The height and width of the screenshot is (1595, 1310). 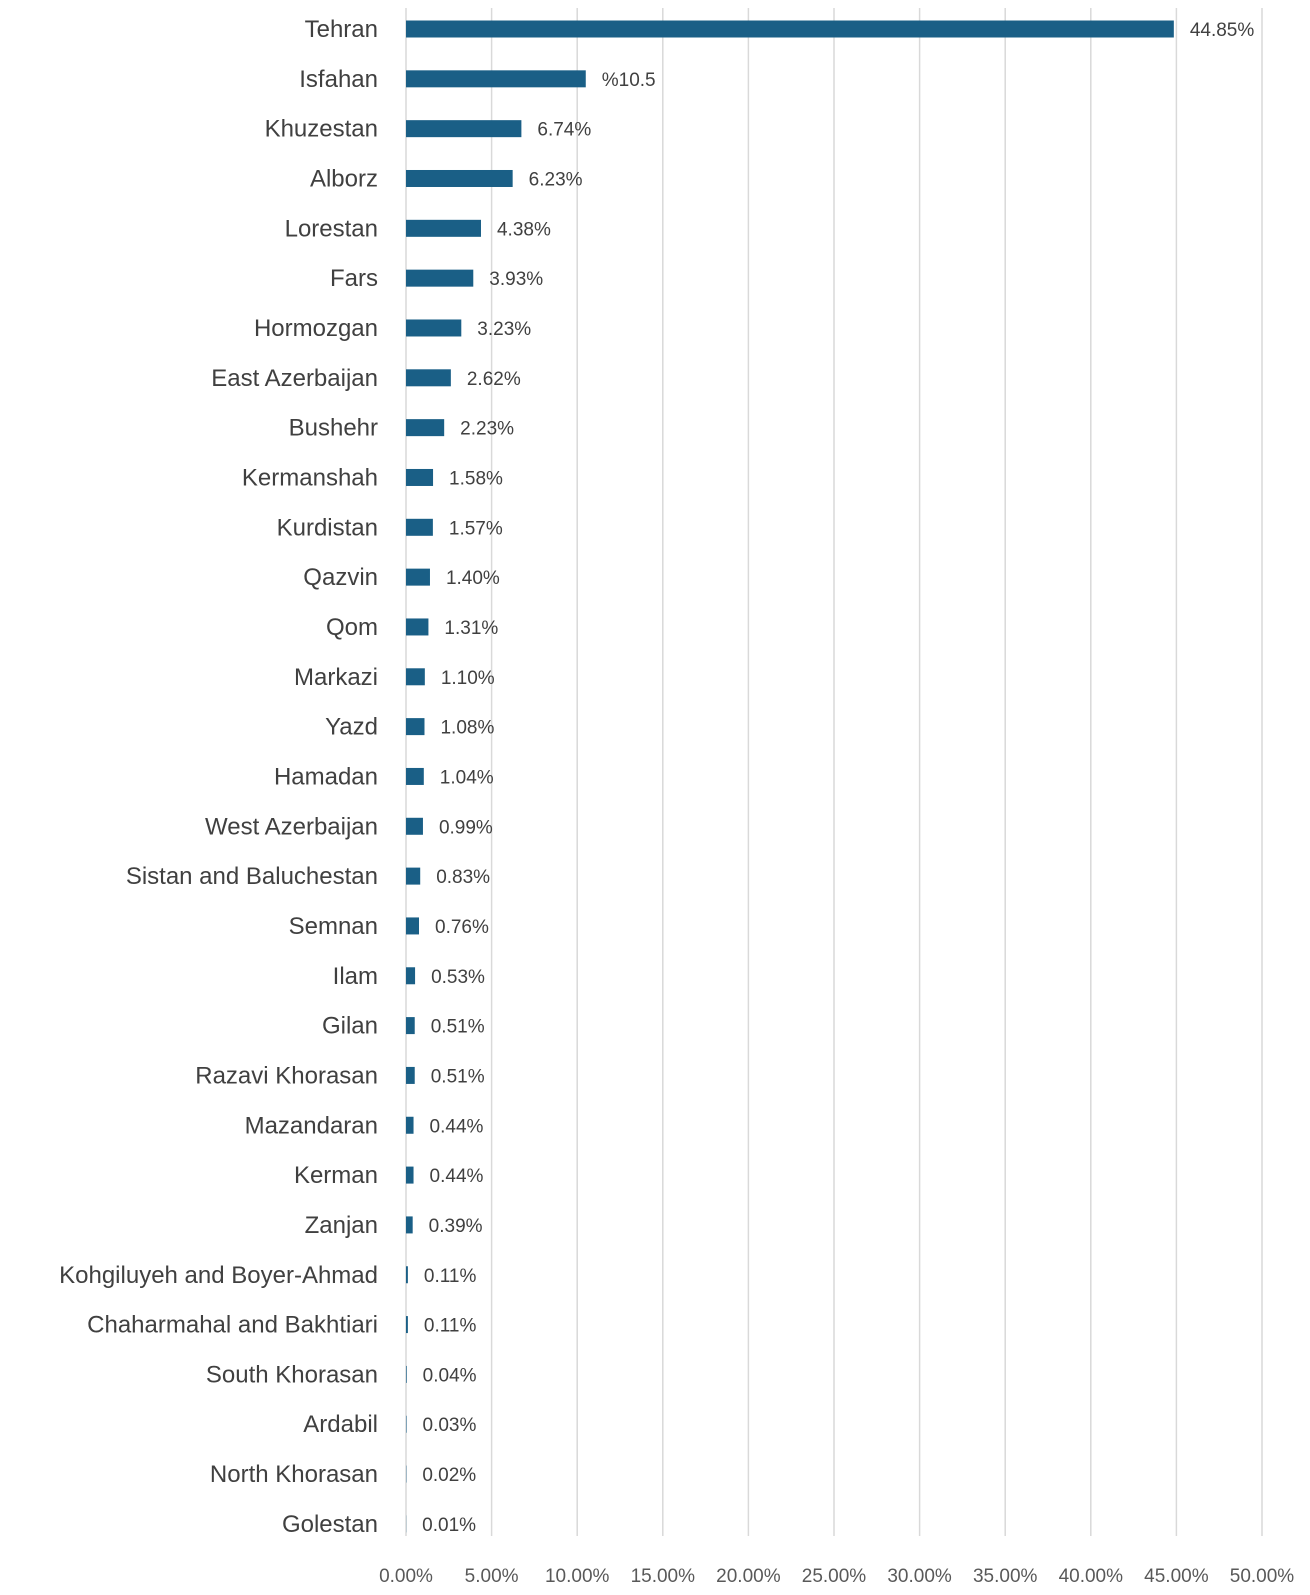 I want to click on data-label: 4.38%, so click(x=524, y=229).